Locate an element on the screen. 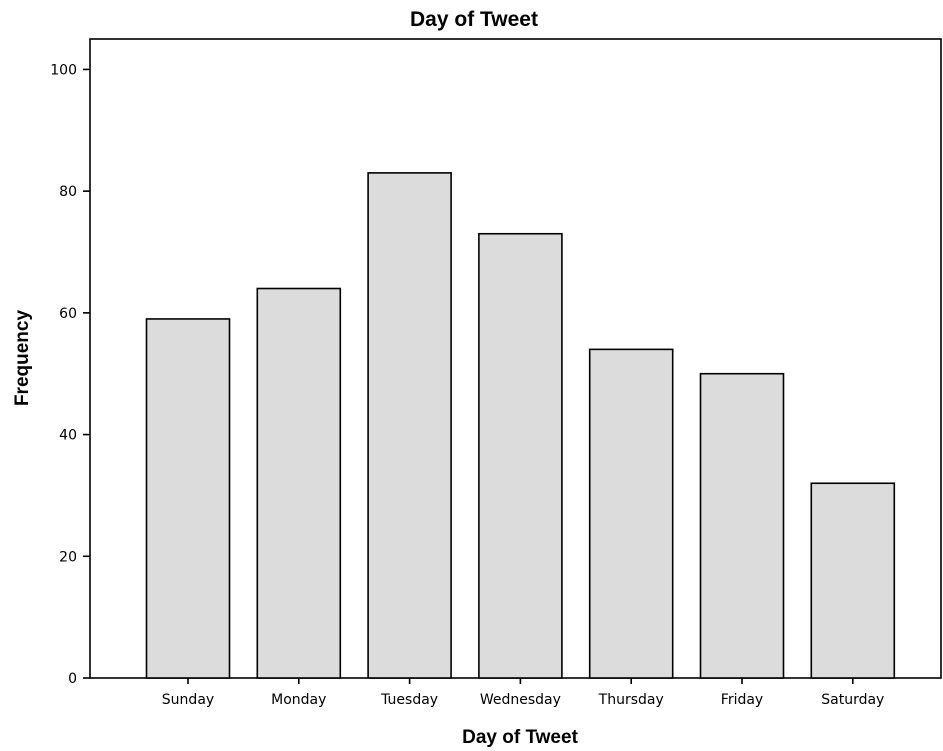 The width and height of the screenshot is (943, 751). bar-sunday is located at coordinates (188, 498).